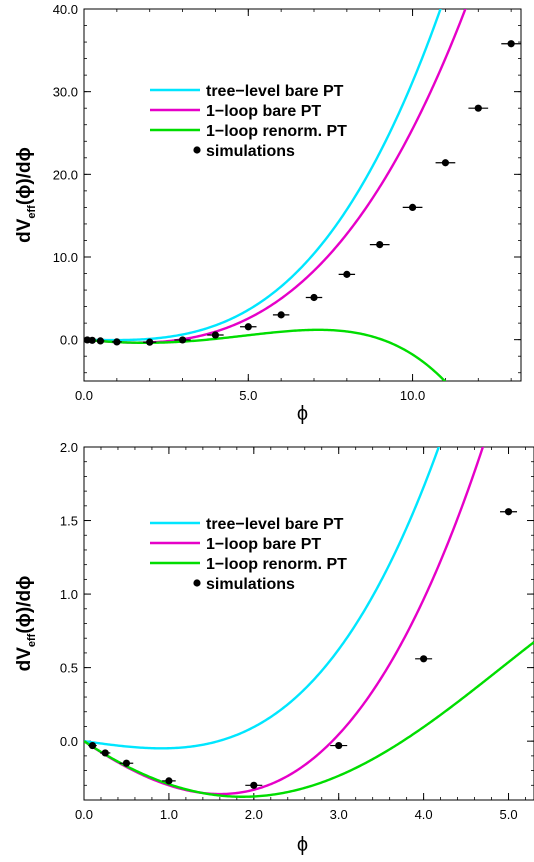 The width and height of the screenshot is (534, 862). What do you see at coordinates (265, 354) in the screenshot?
I see `series-line-renorm` at bounding box center [265, 354].